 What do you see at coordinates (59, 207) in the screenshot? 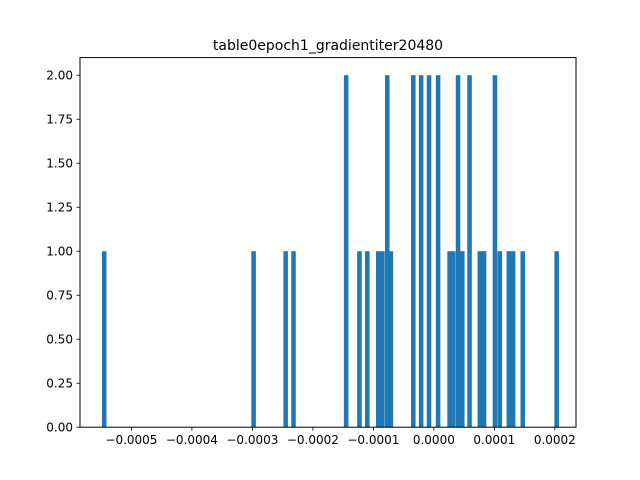
I see `y-tick-label: 1.25` at bounding box center [59, 207].